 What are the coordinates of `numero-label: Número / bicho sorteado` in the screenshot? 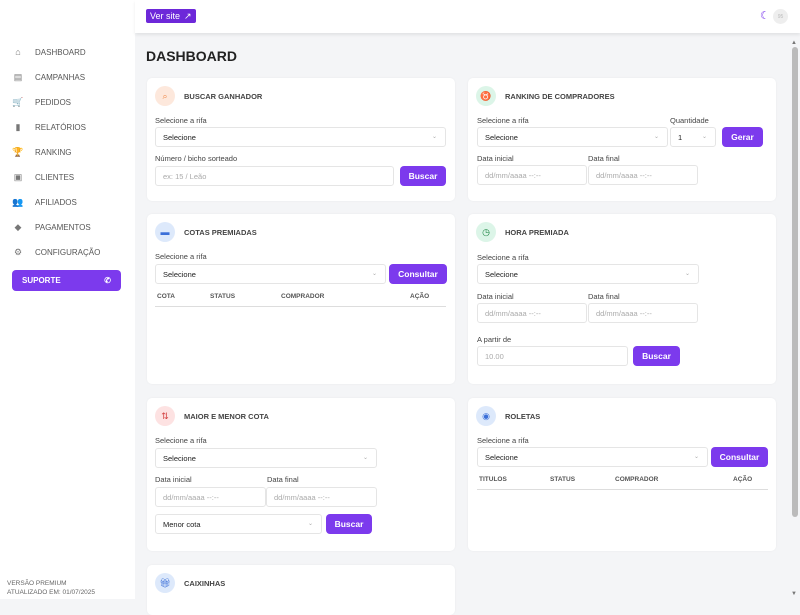 It's located at (196, 158).